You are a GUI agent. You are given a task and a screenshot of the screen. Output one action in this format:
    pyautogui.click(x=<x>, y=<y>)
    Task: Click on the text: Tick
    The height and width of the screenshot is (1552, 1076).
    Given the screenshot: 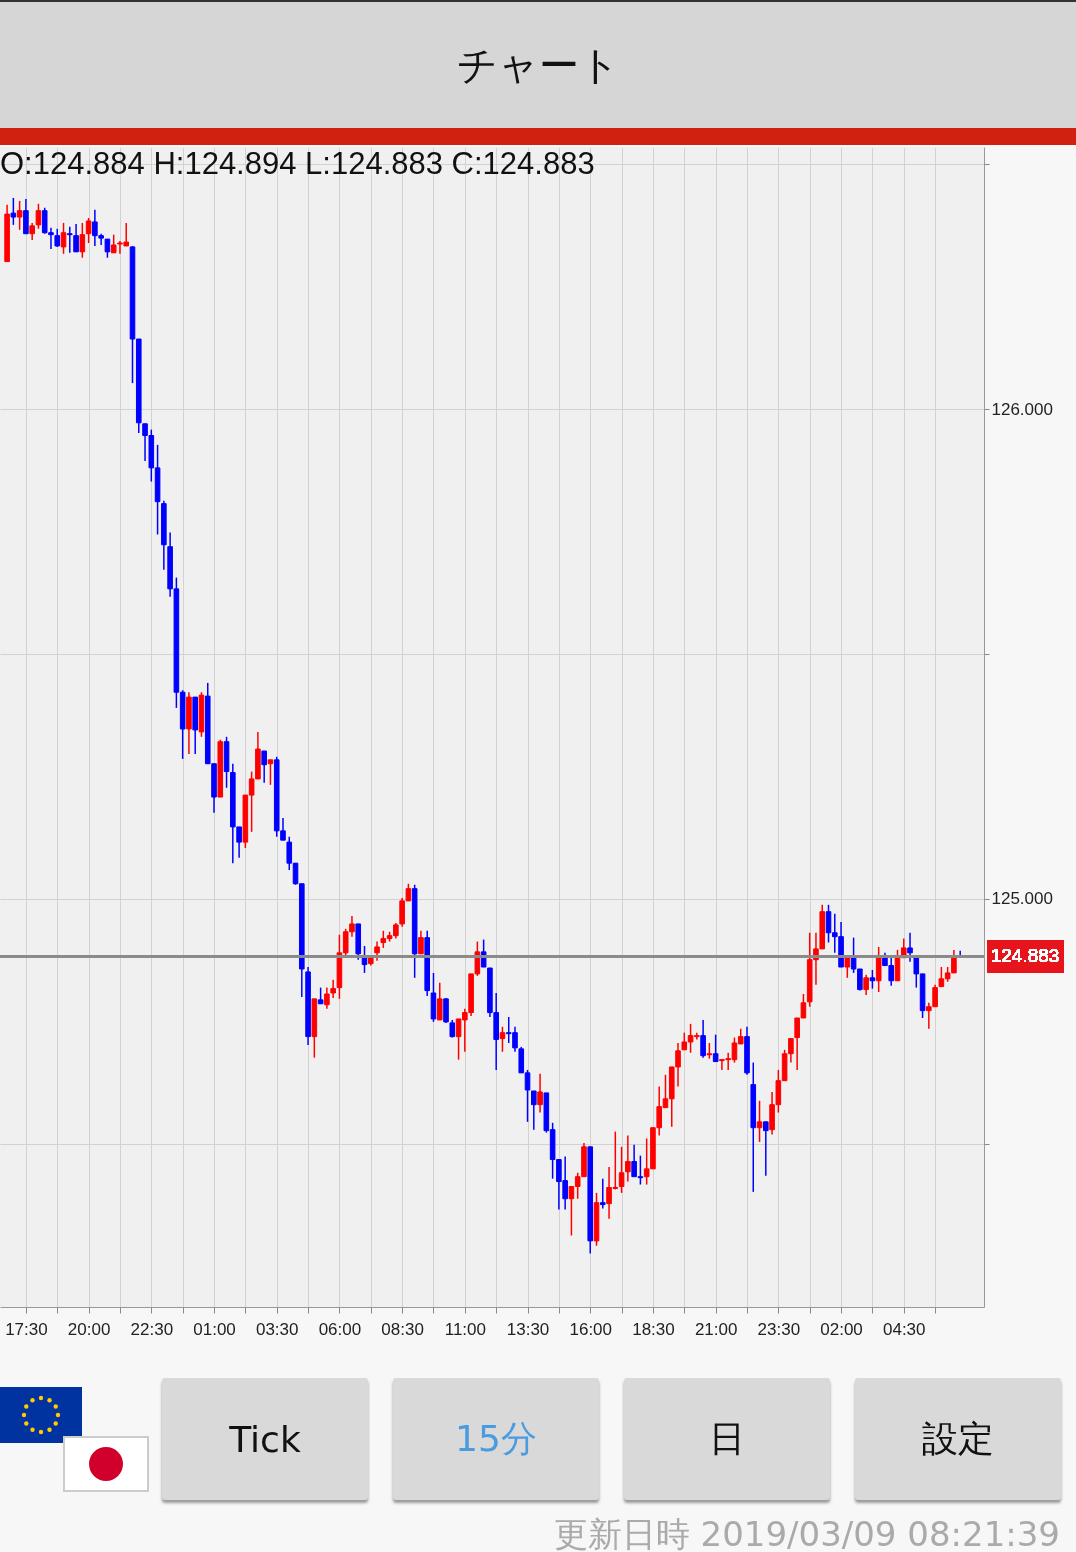 What is the action you would take?
    pyautogui.click(x=265, y=1439)
    